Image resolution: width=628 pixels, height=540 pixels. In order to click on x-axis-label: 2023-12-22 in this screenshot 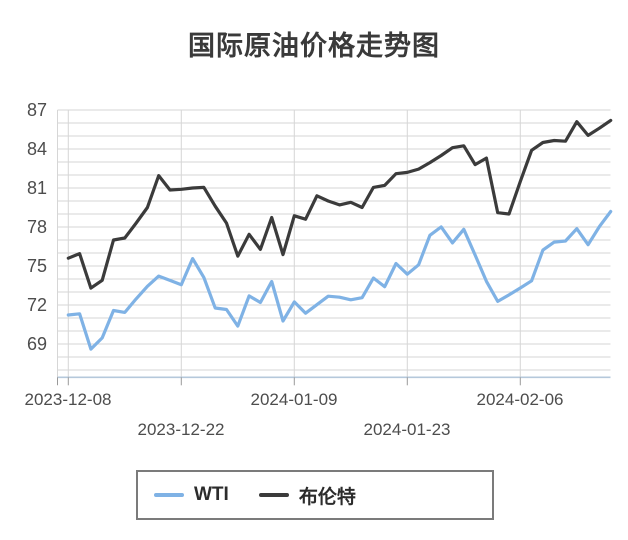, I will do `click(181, 429)`.